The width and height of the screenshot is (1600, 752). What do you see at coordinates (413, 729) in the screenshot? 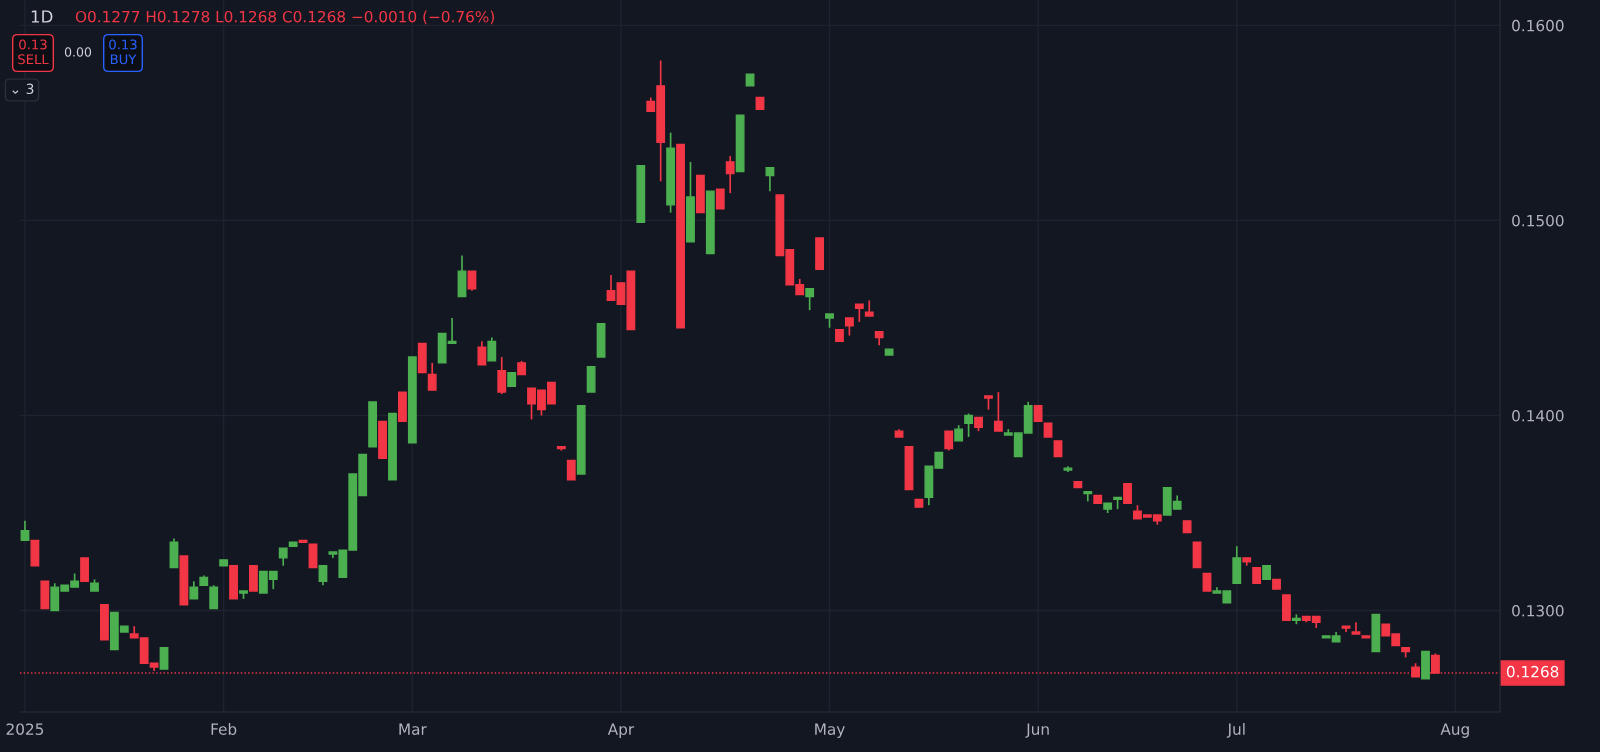
I see `x-tick-label: Mar` at bounding box center [413, 729].